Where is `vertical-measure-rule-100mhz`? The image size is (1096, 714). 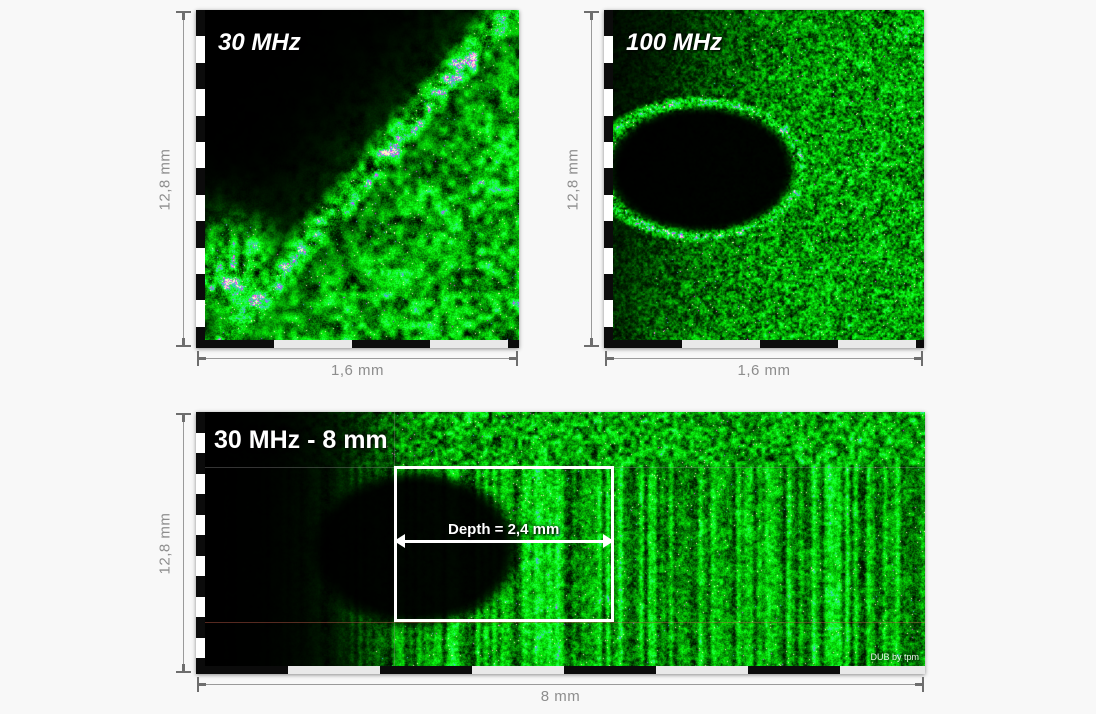 vertical-measure-rule-100mhz is located at coordinates (591, 179).